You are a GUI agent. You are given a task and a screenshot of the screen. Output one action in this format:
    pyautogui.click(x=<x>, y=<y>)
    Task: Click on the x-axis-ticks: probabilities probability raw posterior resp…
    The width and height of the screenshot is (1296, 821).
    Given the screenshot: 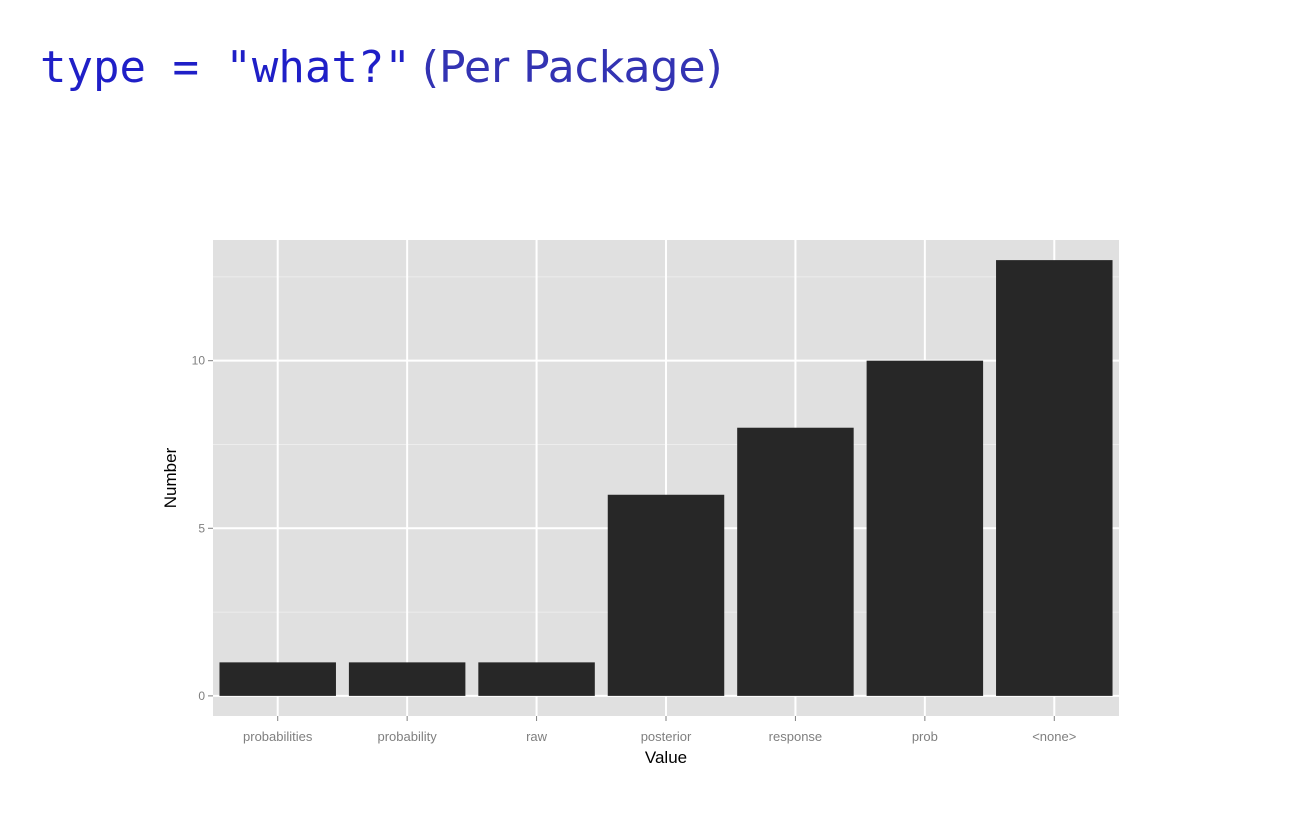 What is the action you would take?
    pyautogui.click(x=659, y=730)
    